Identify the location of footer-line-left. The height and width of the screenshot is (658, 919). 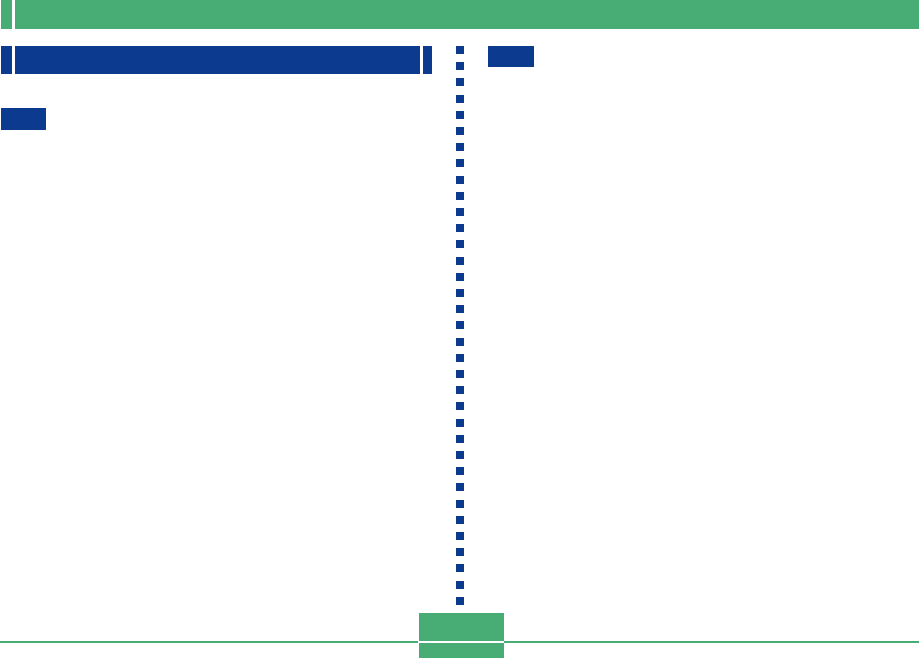
(209, 642).